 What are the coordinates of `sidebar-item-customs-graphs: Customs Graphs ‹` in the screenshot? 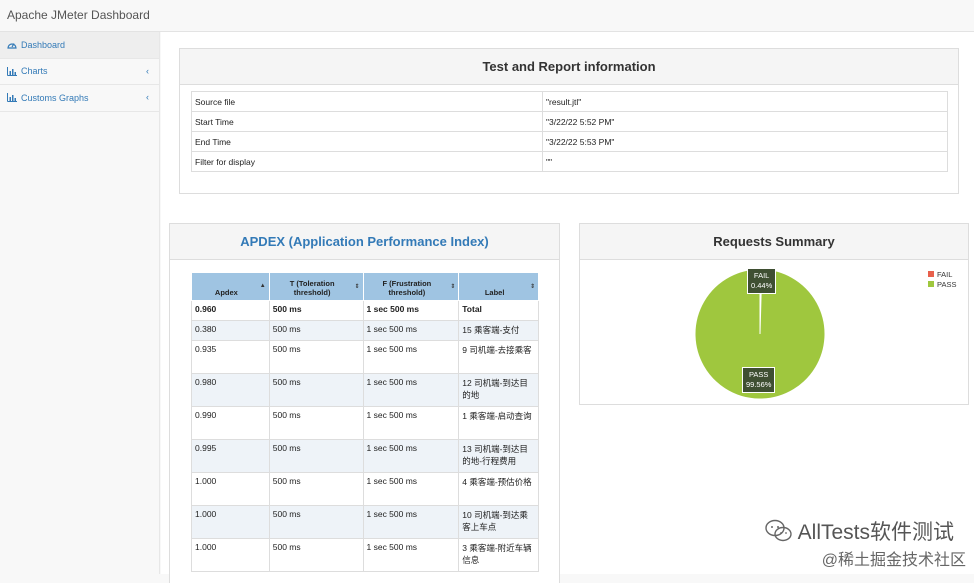 It's located at (79, 98).